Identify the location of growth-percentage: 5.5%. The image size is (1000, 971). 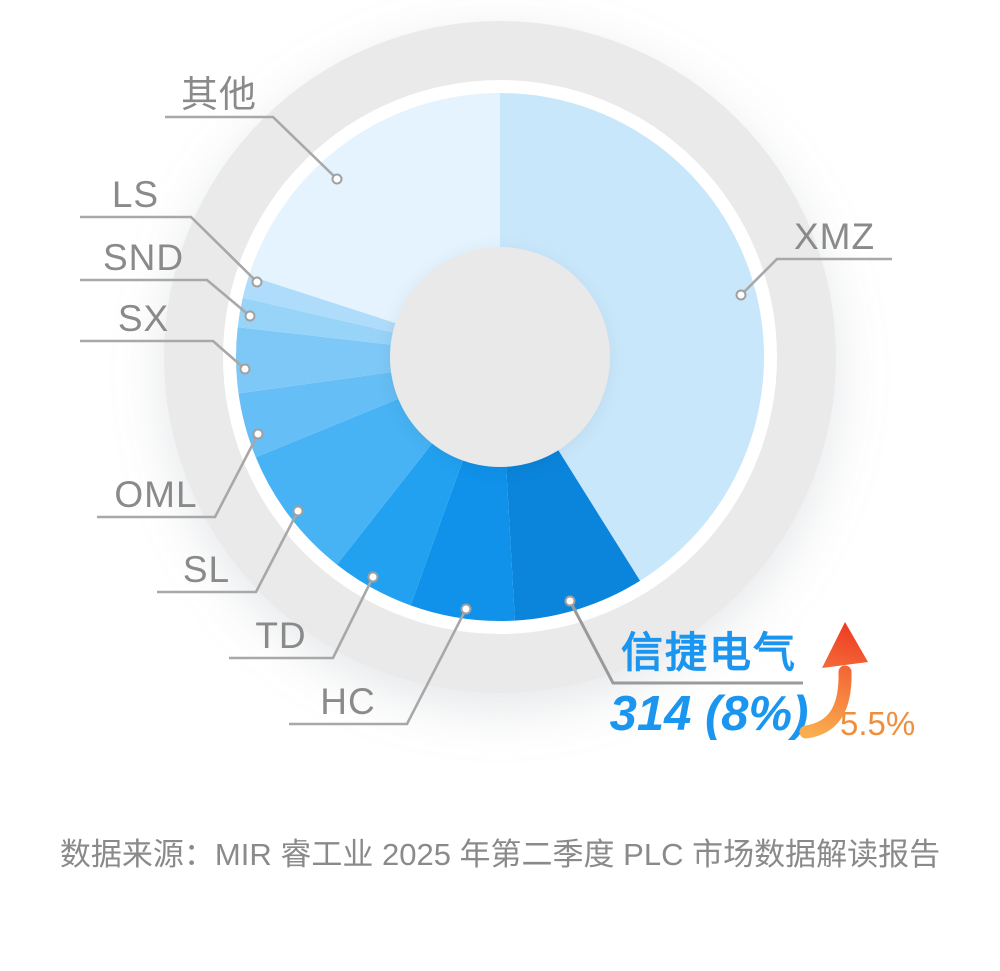
(878, 723).